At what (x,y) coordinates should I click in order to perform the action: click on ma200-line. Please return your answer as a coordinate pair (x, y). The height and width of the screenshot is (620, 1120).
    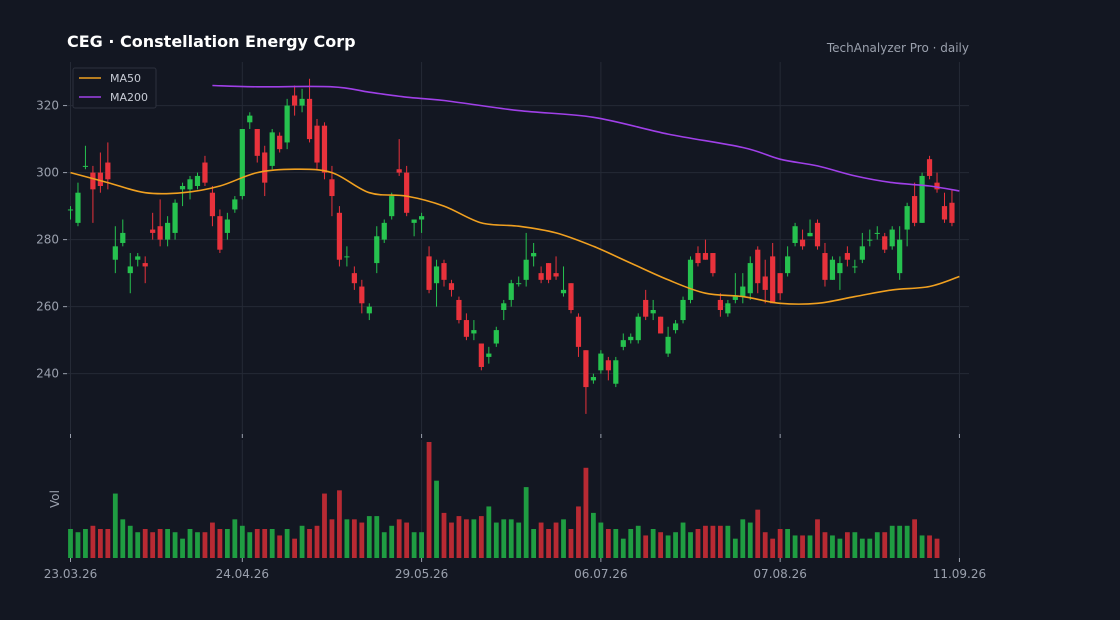
    Looking at the image, I should click on (586, 138).